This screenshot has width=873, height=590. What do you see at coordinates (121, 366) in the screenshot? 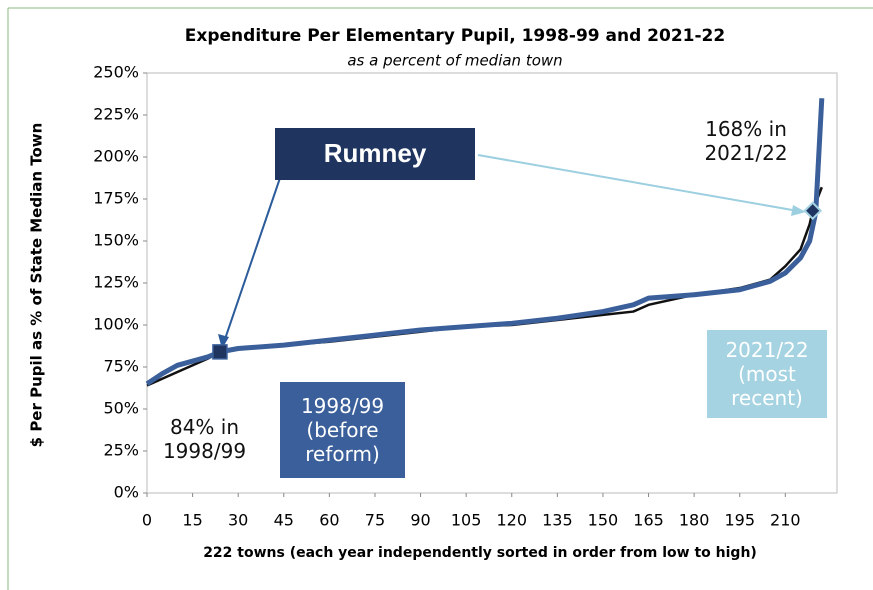
I see `y-tick-label: 75%` at bounding box center [121, 366].